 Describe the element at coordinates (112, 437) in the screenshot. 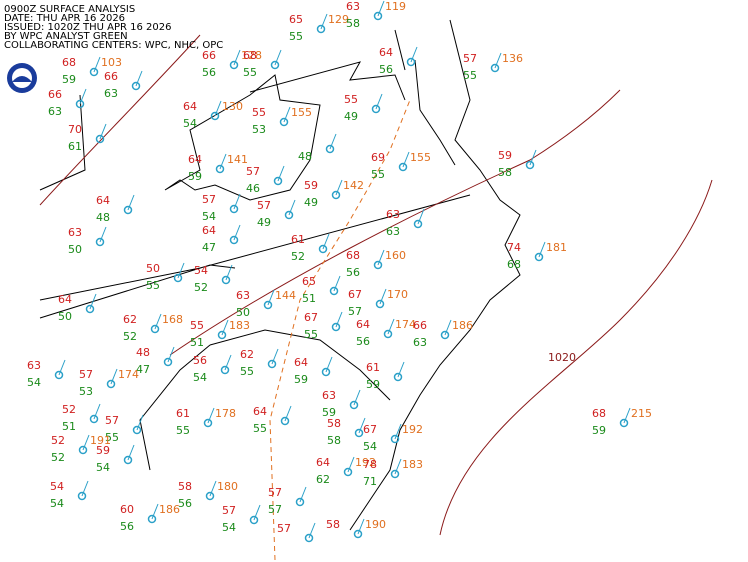

I see `dewpoint: 55` at that location.